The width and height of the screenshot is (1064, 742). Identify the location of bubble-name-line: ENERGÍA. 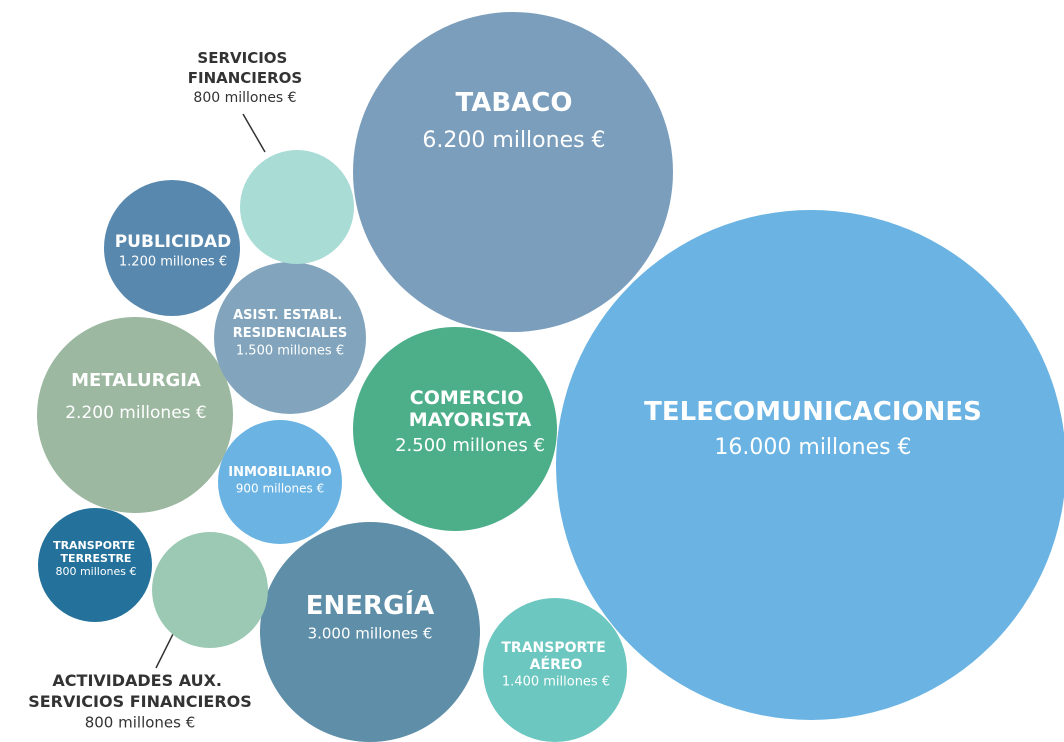
(370, 605).